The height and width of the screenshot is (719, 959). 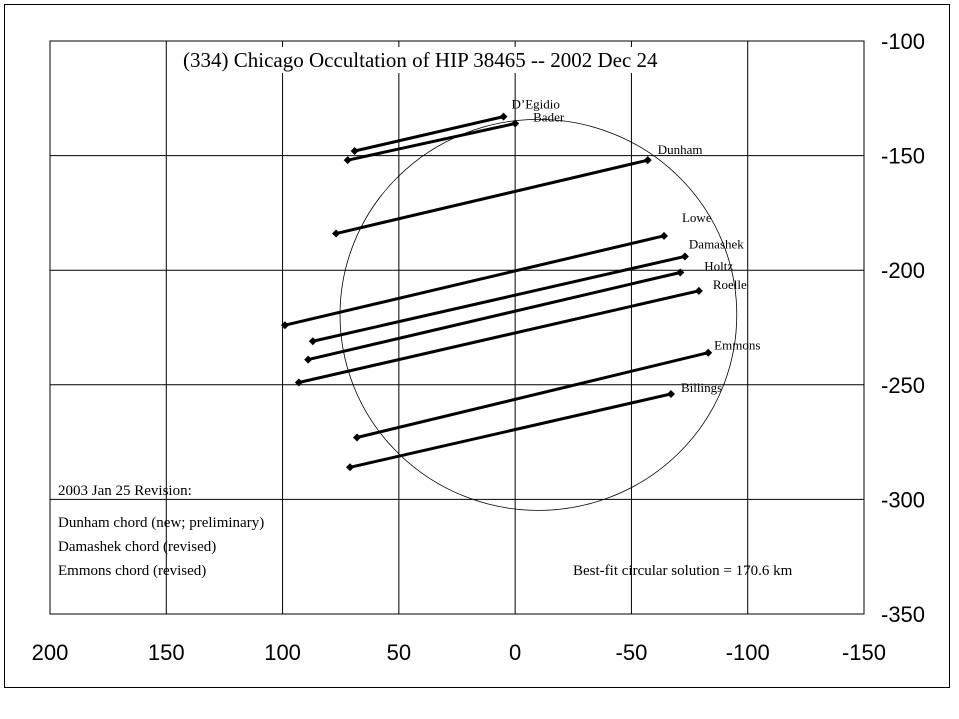 What do you see at coordinates (536, 104) in the screenshot?
I see `chord-label: D’Egidio` at bounding box center [536, 104].